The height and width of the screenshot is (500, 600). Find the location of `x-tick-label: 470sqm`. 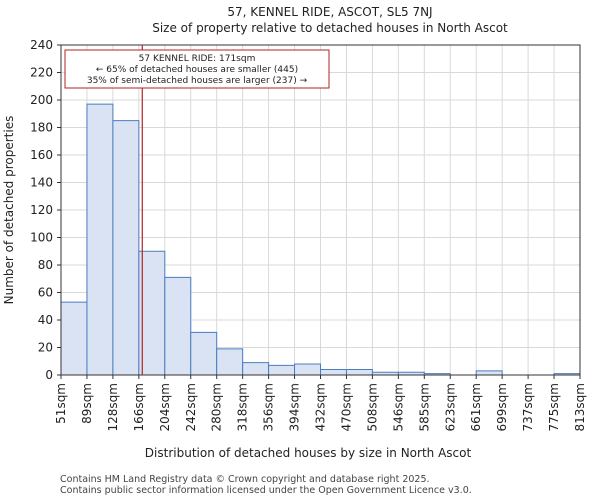

x-tick-label: 470sqm is located at coordinates (346, 407).